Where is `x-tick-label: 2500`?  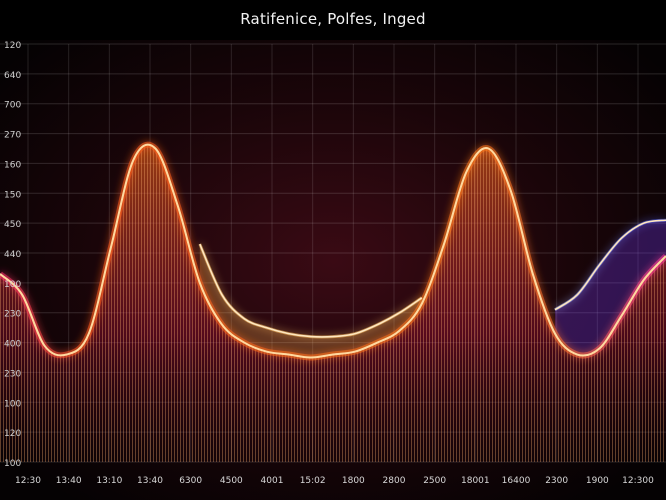
x-tick-label: 2500 is located at coordinates (434, 481).